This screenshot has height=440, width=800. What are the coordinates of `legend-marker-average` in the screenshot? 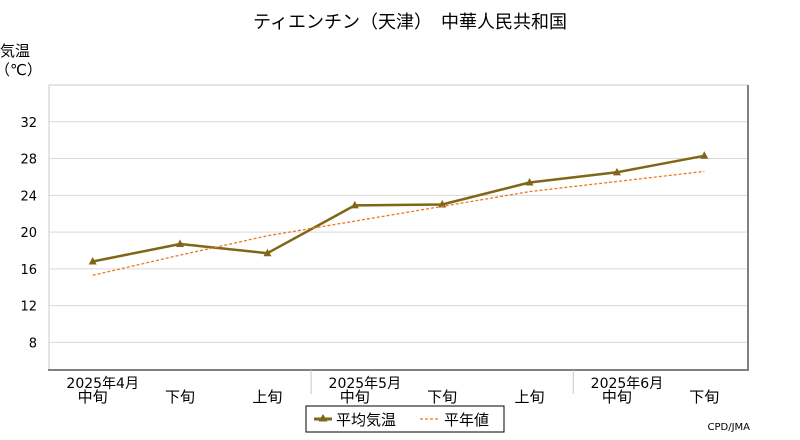 It's located at (323, 418).